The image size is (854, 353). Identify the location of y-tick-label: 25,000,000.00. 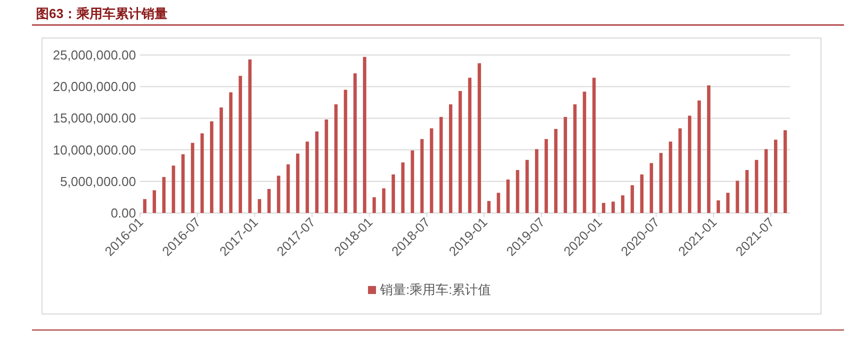
(94, 55).